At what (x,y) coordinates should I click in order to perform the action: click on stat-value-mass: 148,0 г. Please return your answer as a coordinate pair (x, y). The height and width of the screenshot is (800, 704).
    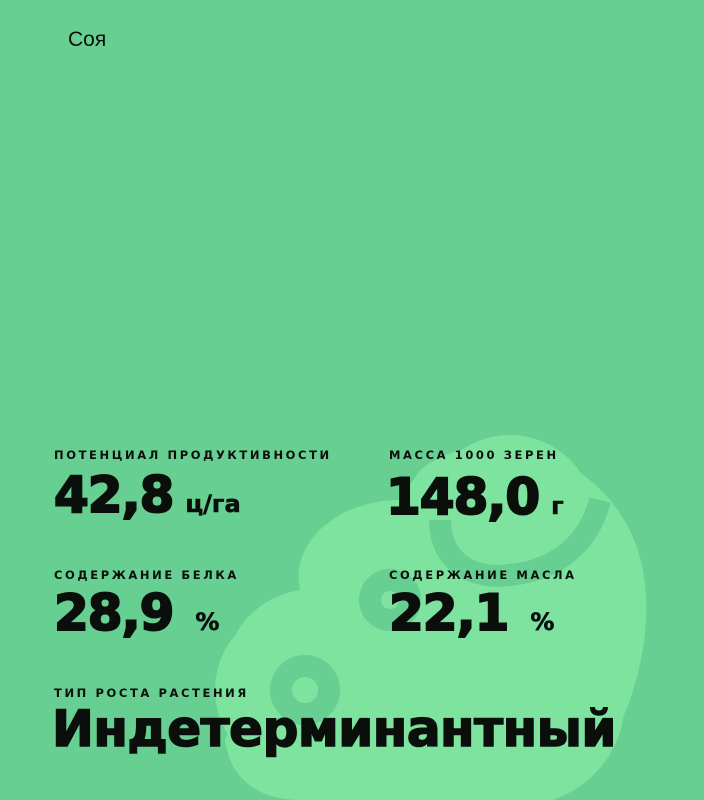
    Looking at the image, I should click on (474, 497).